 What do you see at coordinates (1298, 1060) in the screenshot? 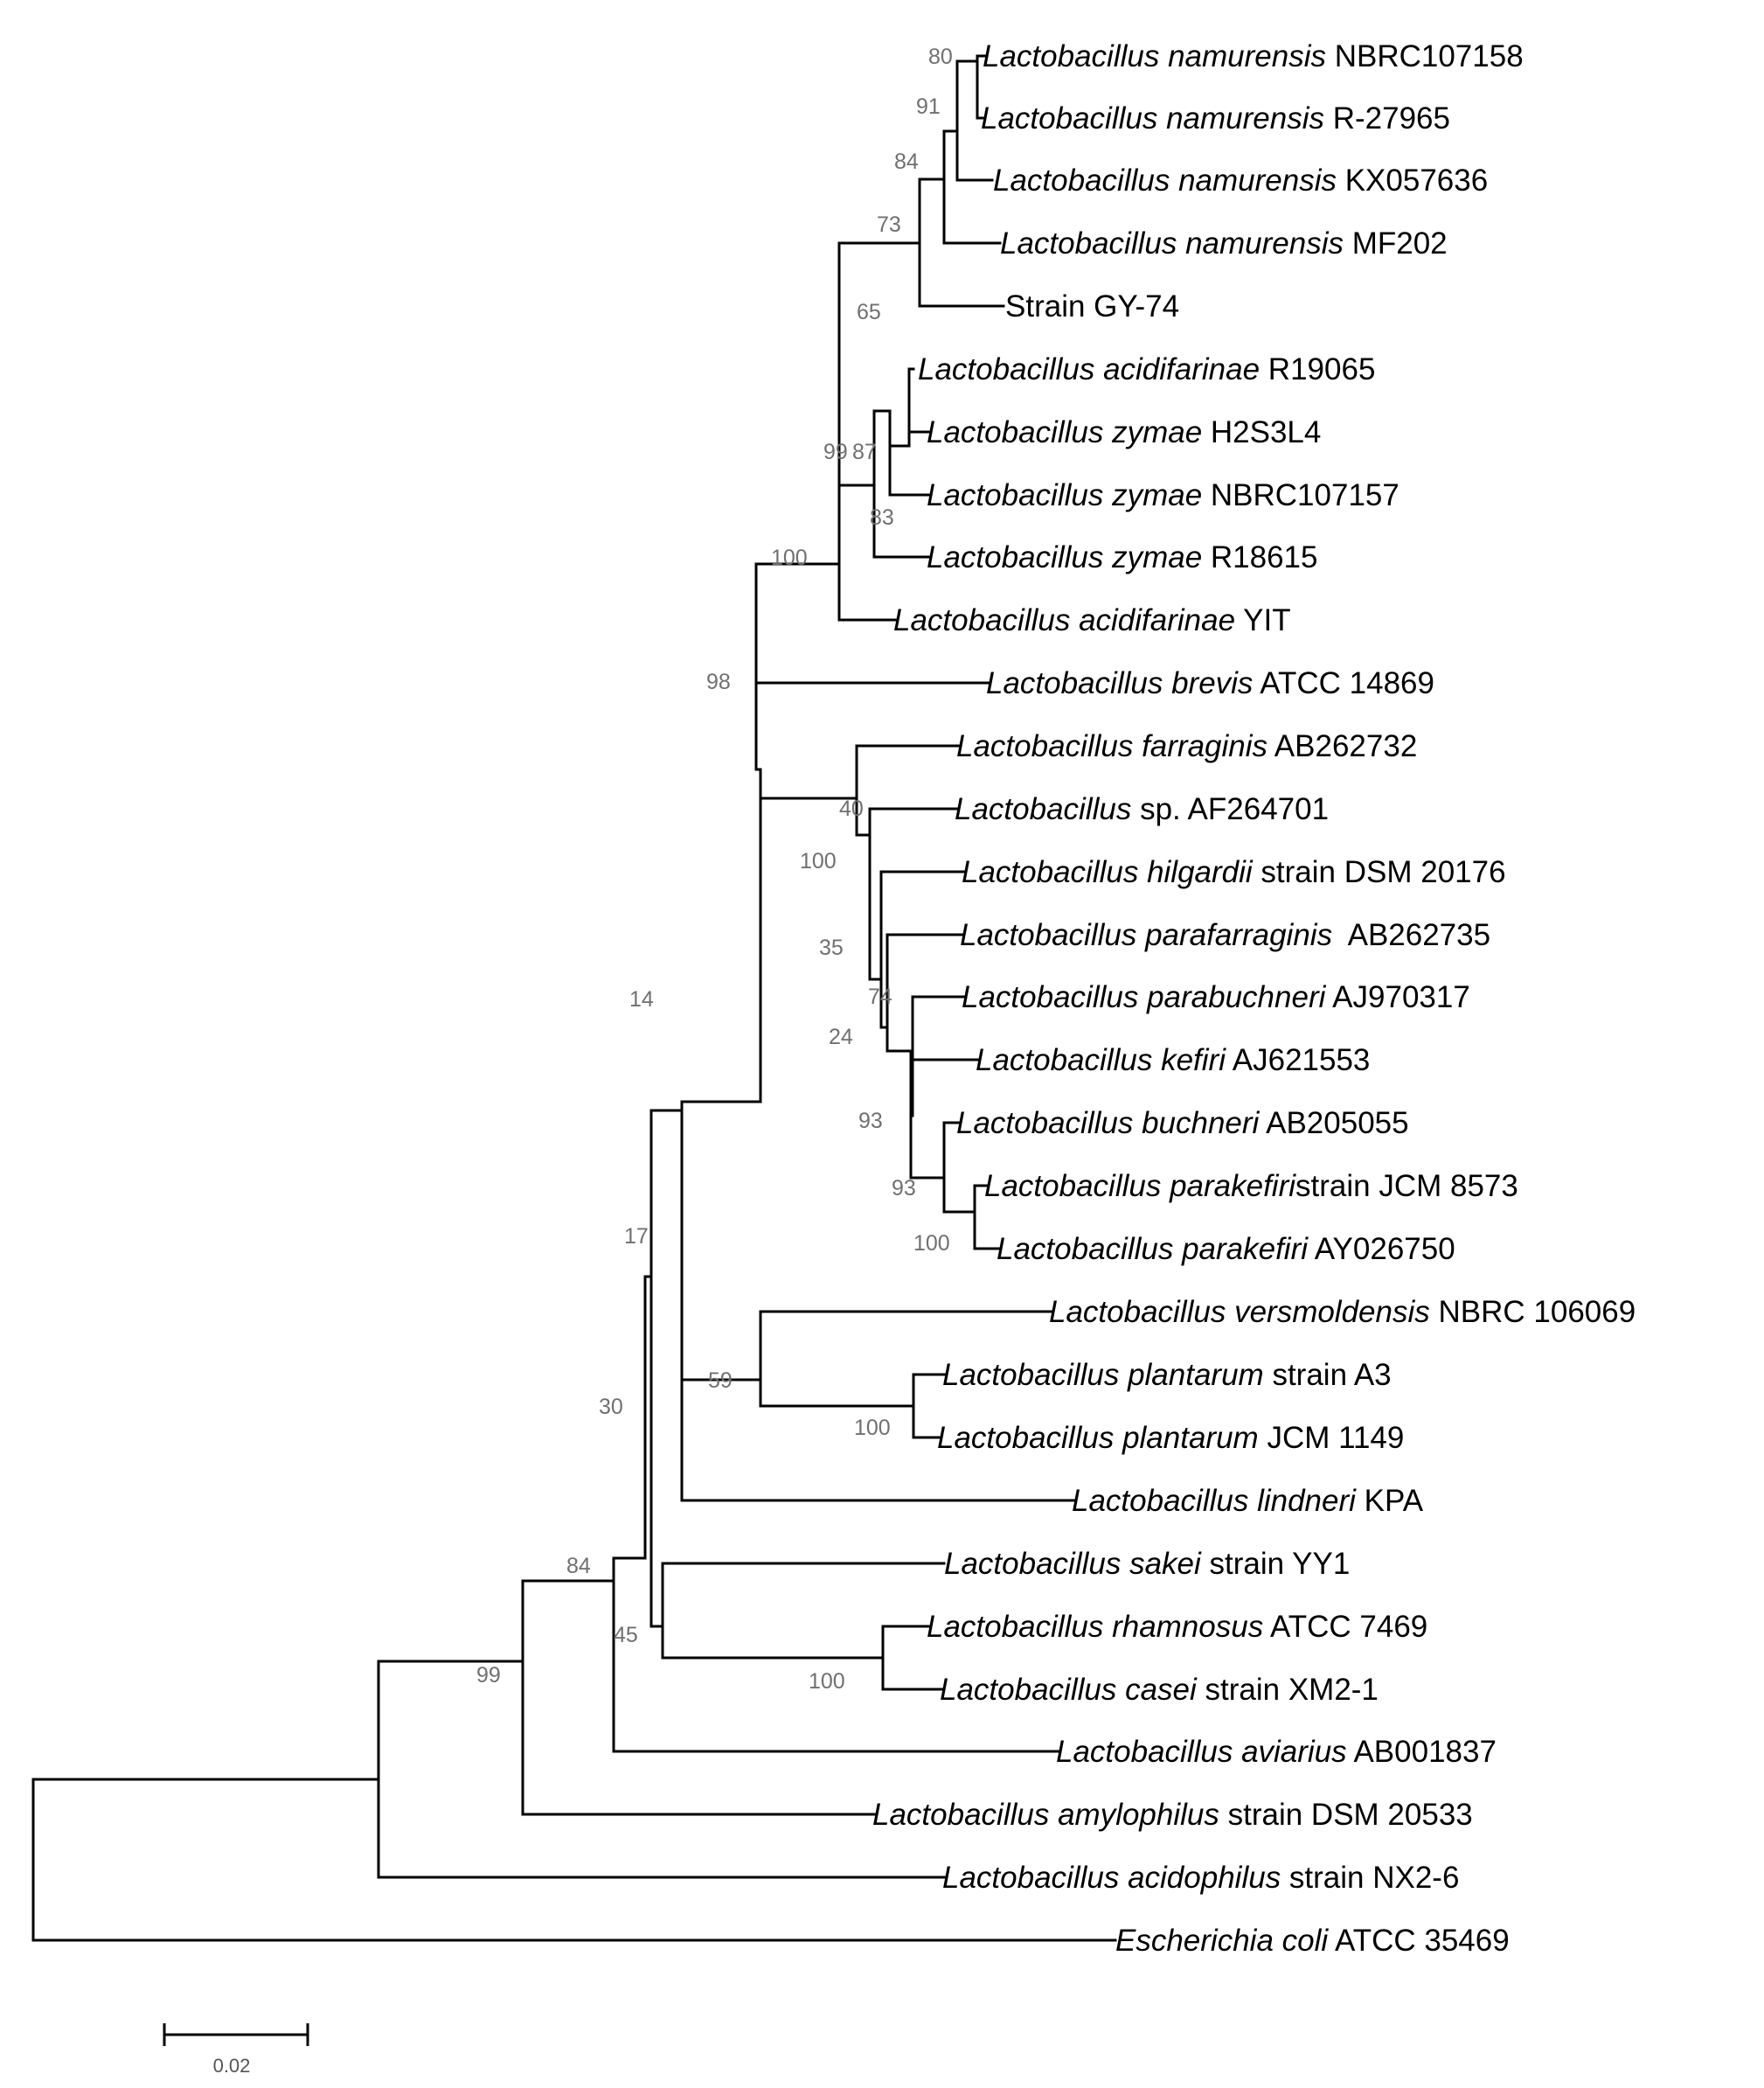
I see `leaf-label-strain: AJ621553` at bounding box center [1298, 1060].